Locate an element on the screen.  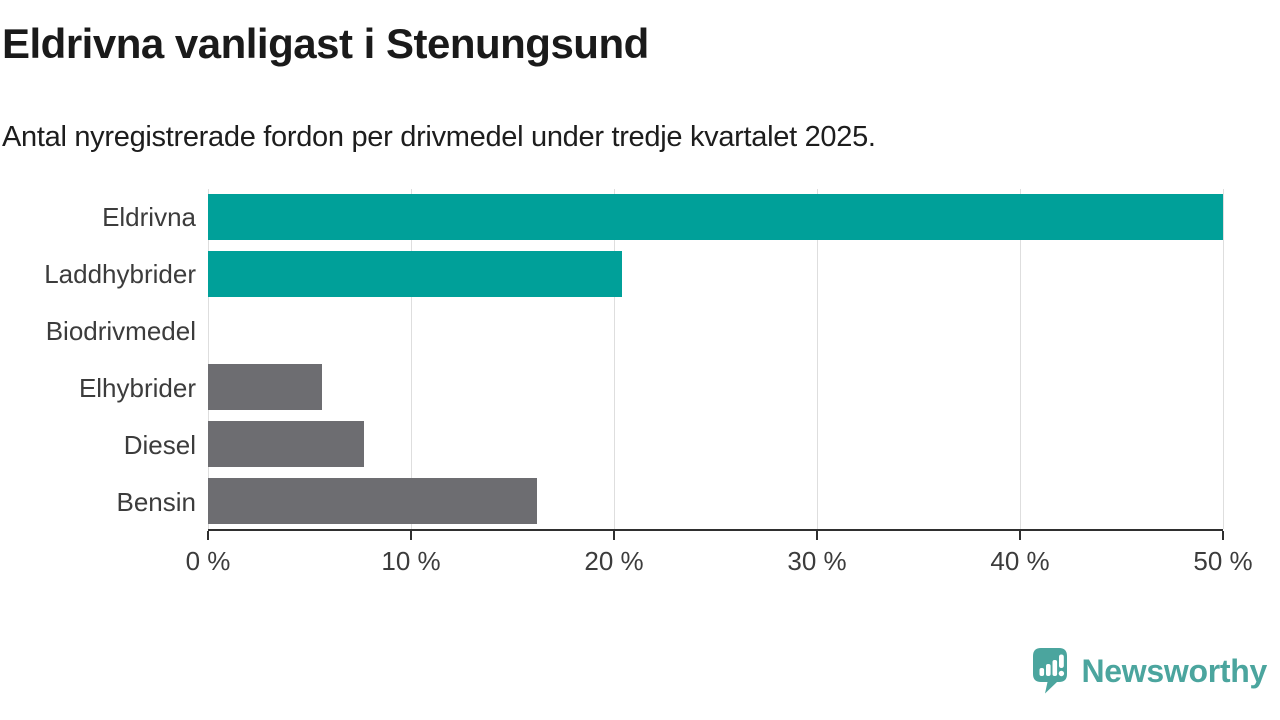
category-label-biodrivmedel: Biodrivmedel is located at coordinates (120, 331).